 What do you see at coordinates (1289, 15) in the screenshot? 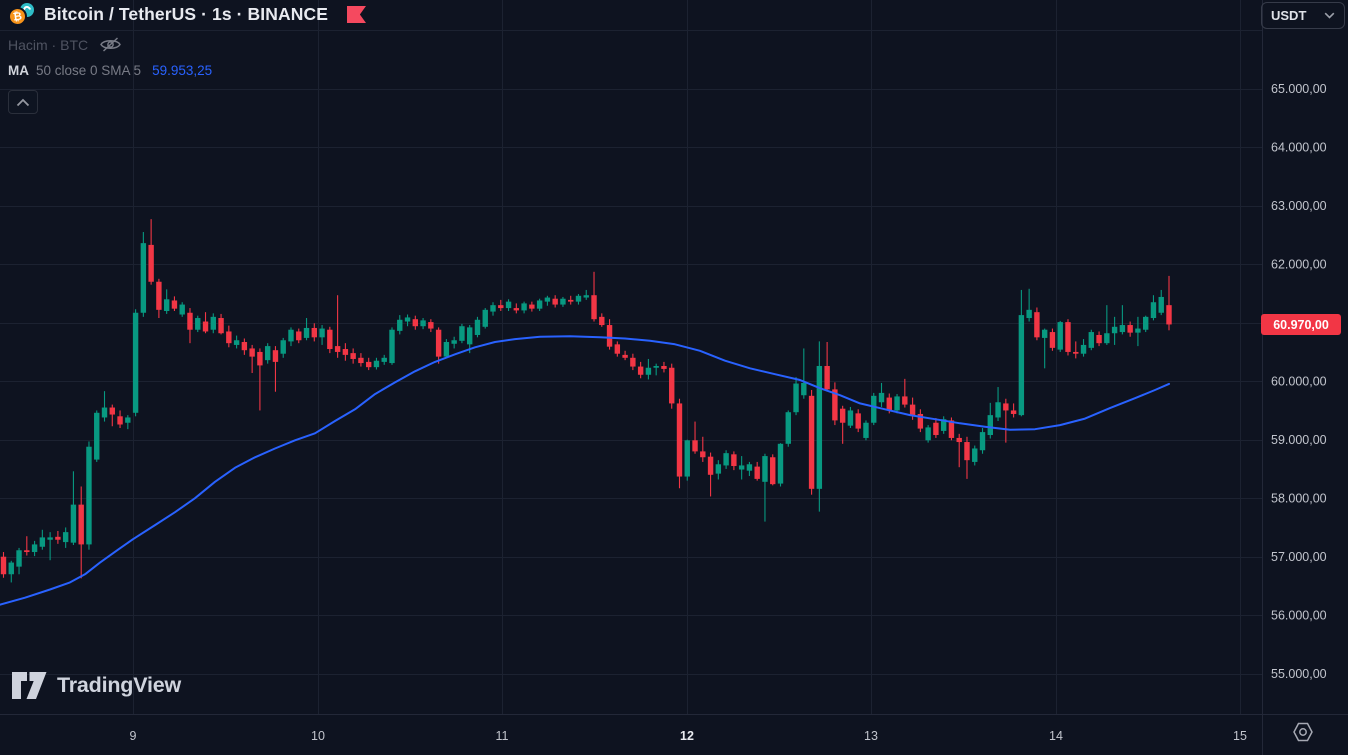
I see `currency-selector-label: USDT` at bounding box center [1289, 15].